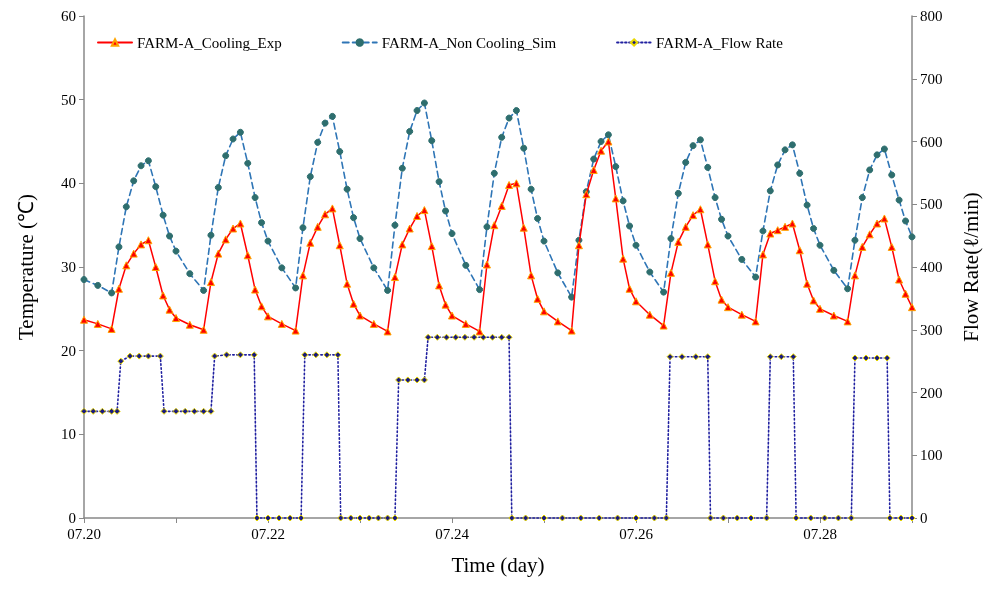 The image size is (1008, 594). What do you see at coordinates (68, 183) in the screenshot?
I see `y-tick-label: 40` at bounding box center [68, 183].